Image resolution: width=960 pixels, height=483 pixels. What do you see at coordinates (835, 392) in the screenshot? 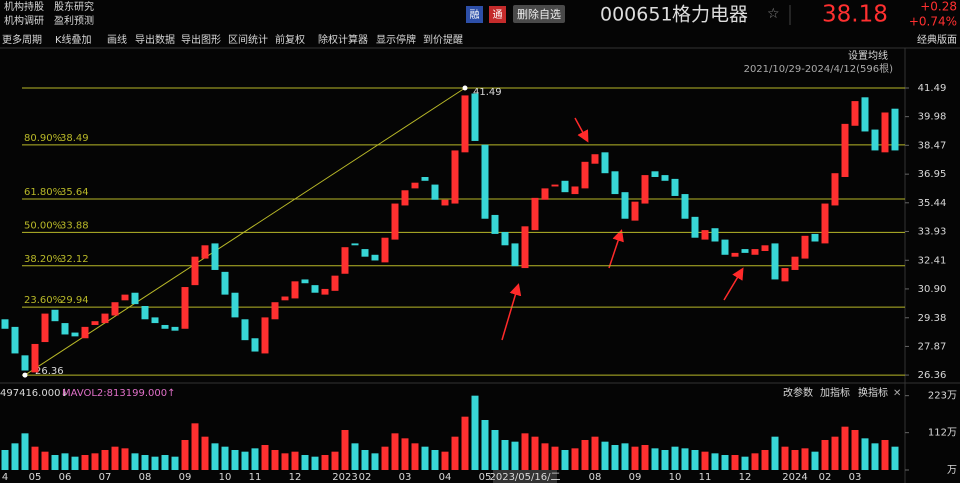
I see `button: 加指标` at bounding box center [835, 392].